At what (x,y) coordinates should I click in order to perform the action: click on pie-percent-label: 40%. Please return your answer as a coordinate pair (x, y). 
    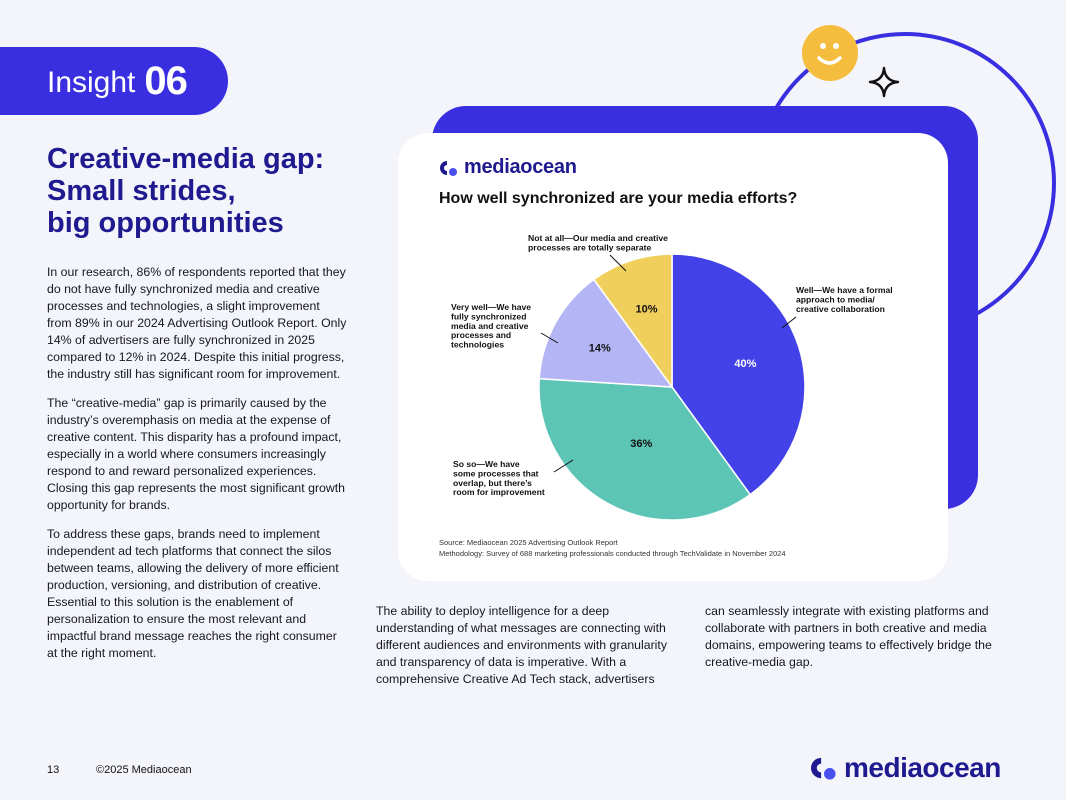
    Looking at the image, I should click on (745, 364).